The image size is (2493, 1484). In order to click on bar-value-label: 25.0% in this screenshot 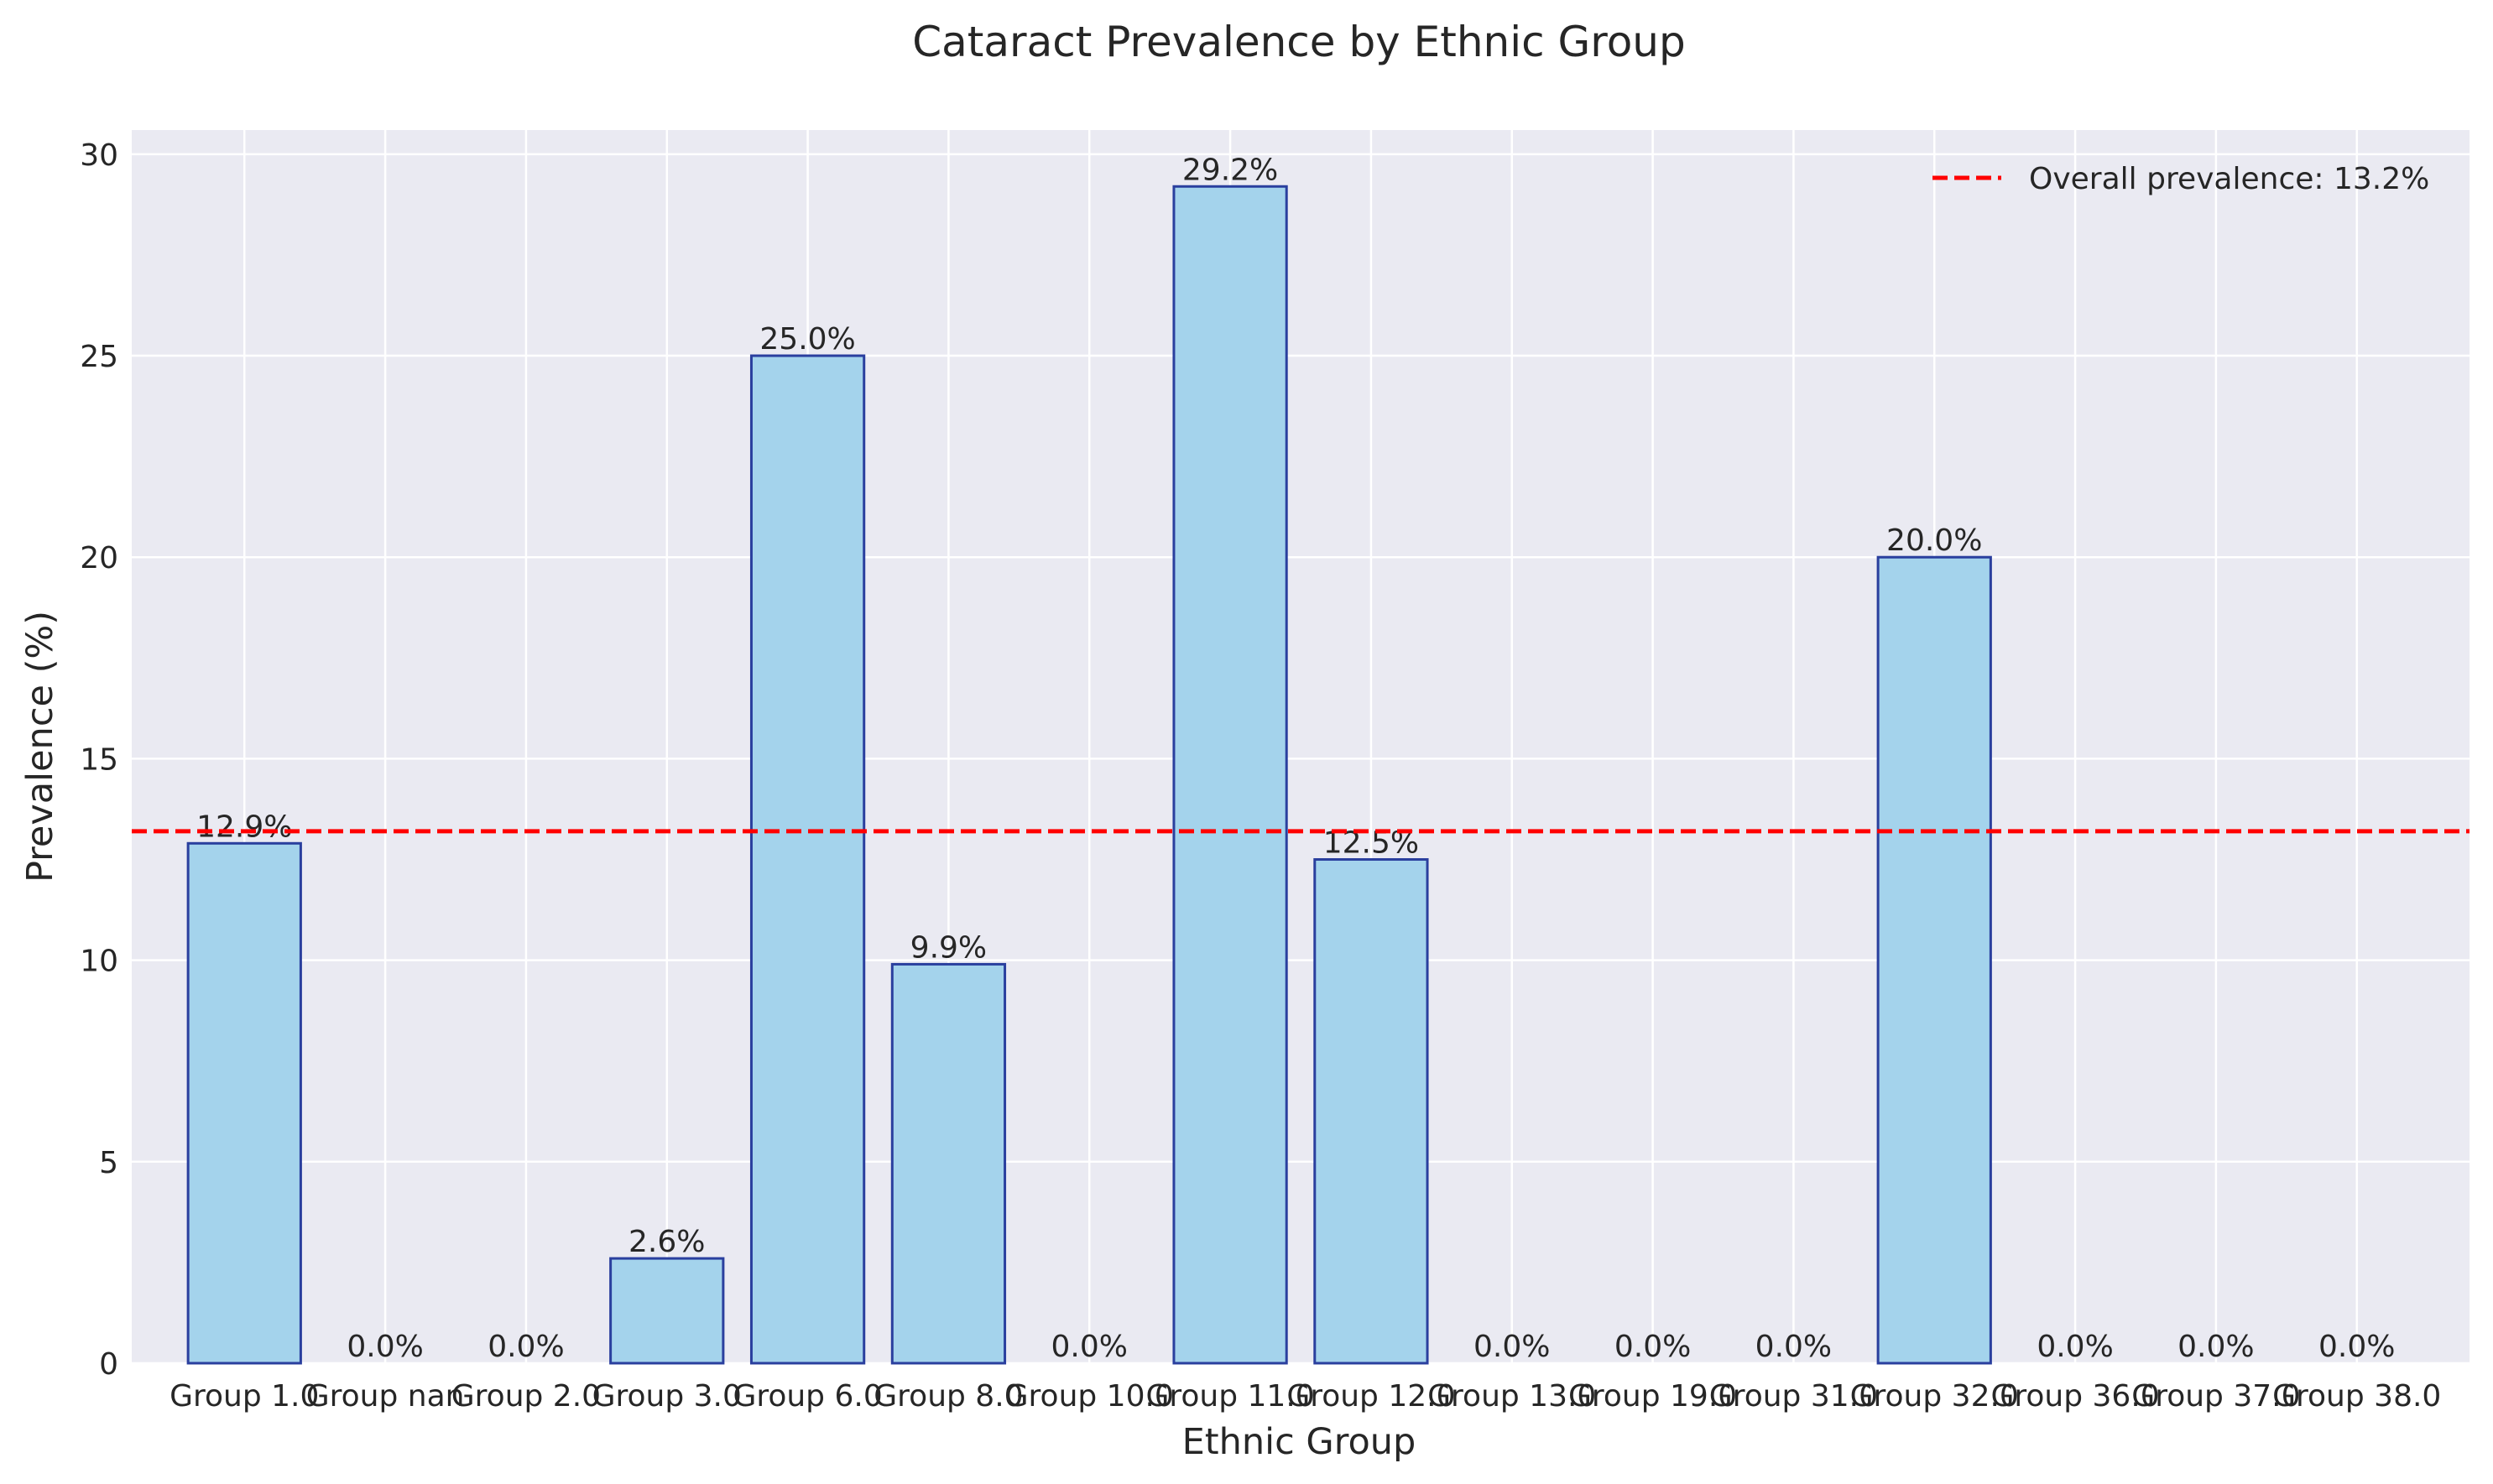, I will do `click(807, 339)`.